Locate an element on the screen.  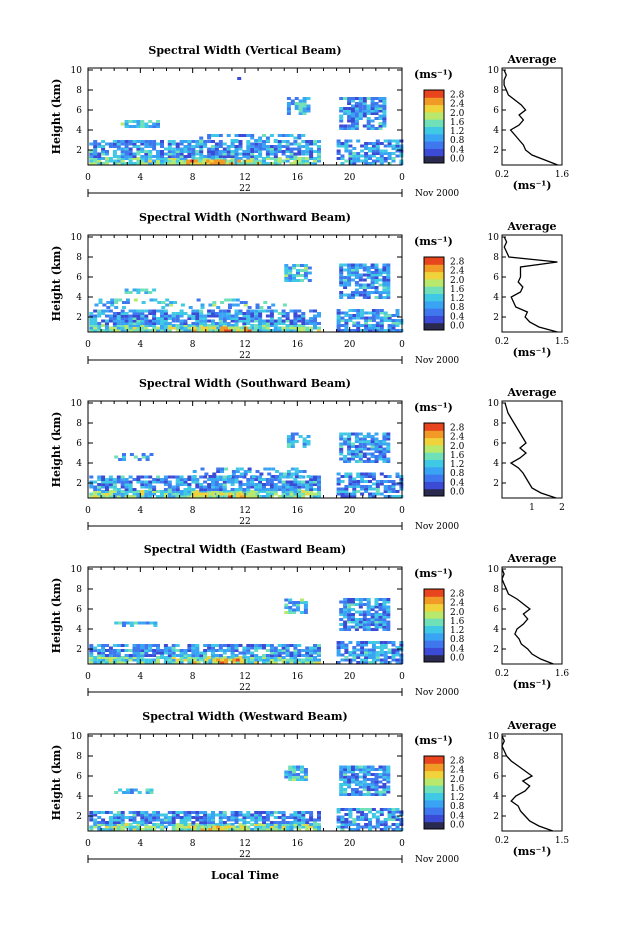
x-tick-label: 20 is located at coordinates (350, 844).